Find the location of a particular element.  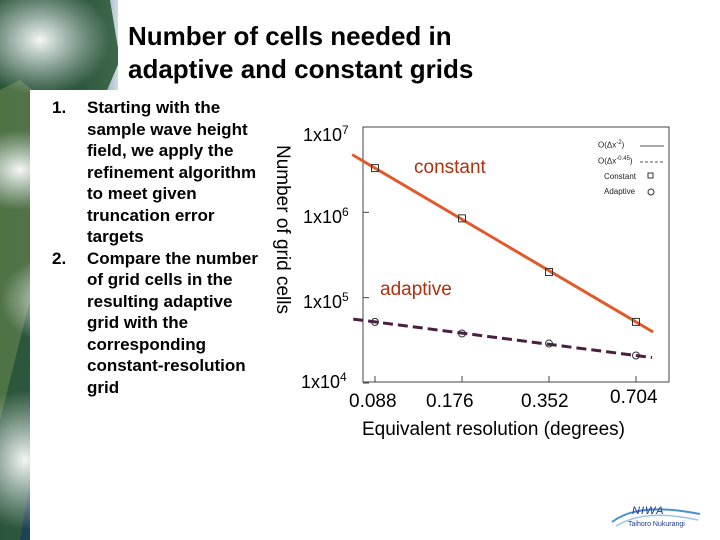

y-tick-label: 1x10⁴ is located at coordinates (324, 381).